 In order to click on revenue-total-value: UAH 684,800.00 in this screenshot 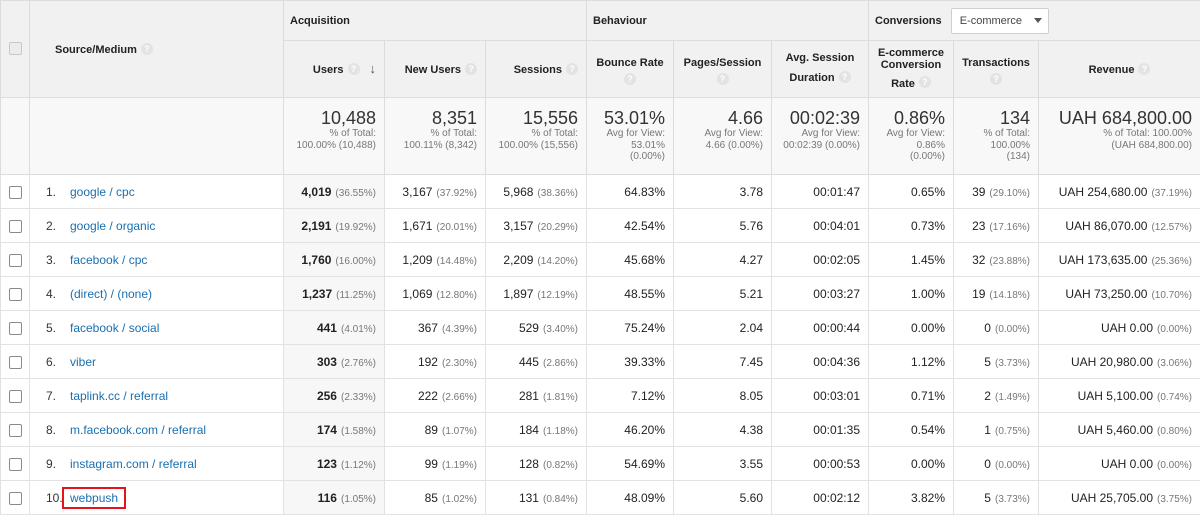, I will do `click(1125, 118)`.